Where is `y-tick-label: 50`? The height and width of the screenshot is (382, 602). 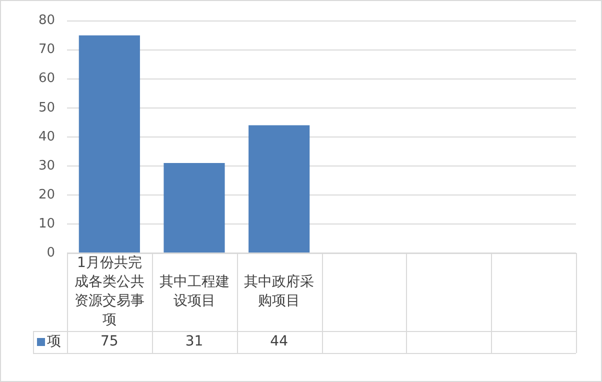 y-tick-label: 50 is located at coordinates (46, 108).